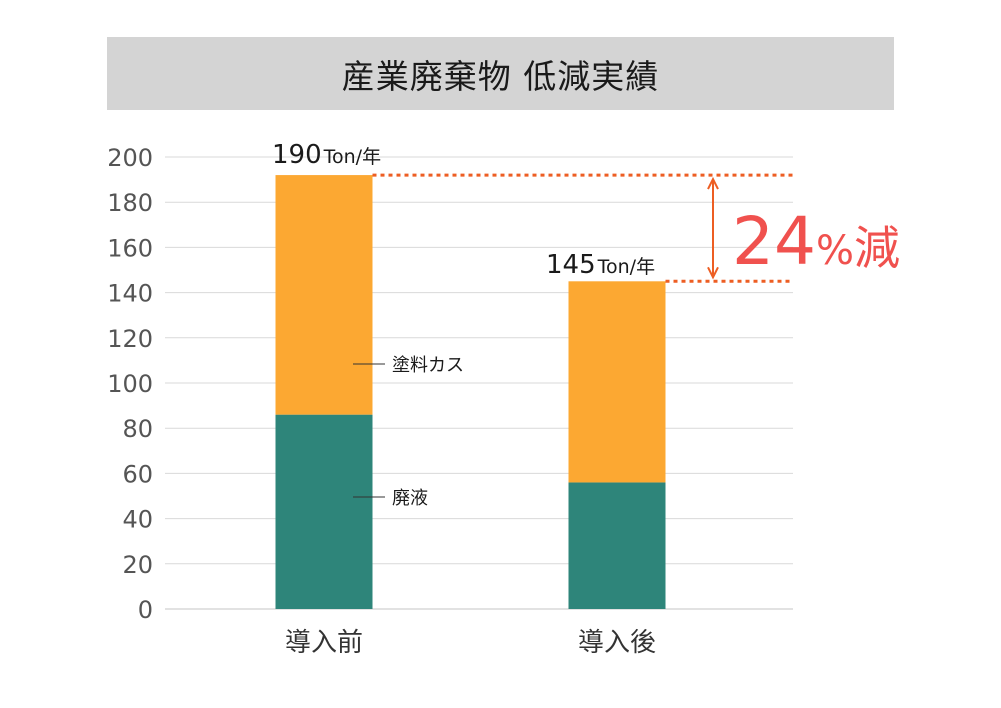 The image size is (1001, 708). I want to click on y-tick-label: 100, so click(130, 384).